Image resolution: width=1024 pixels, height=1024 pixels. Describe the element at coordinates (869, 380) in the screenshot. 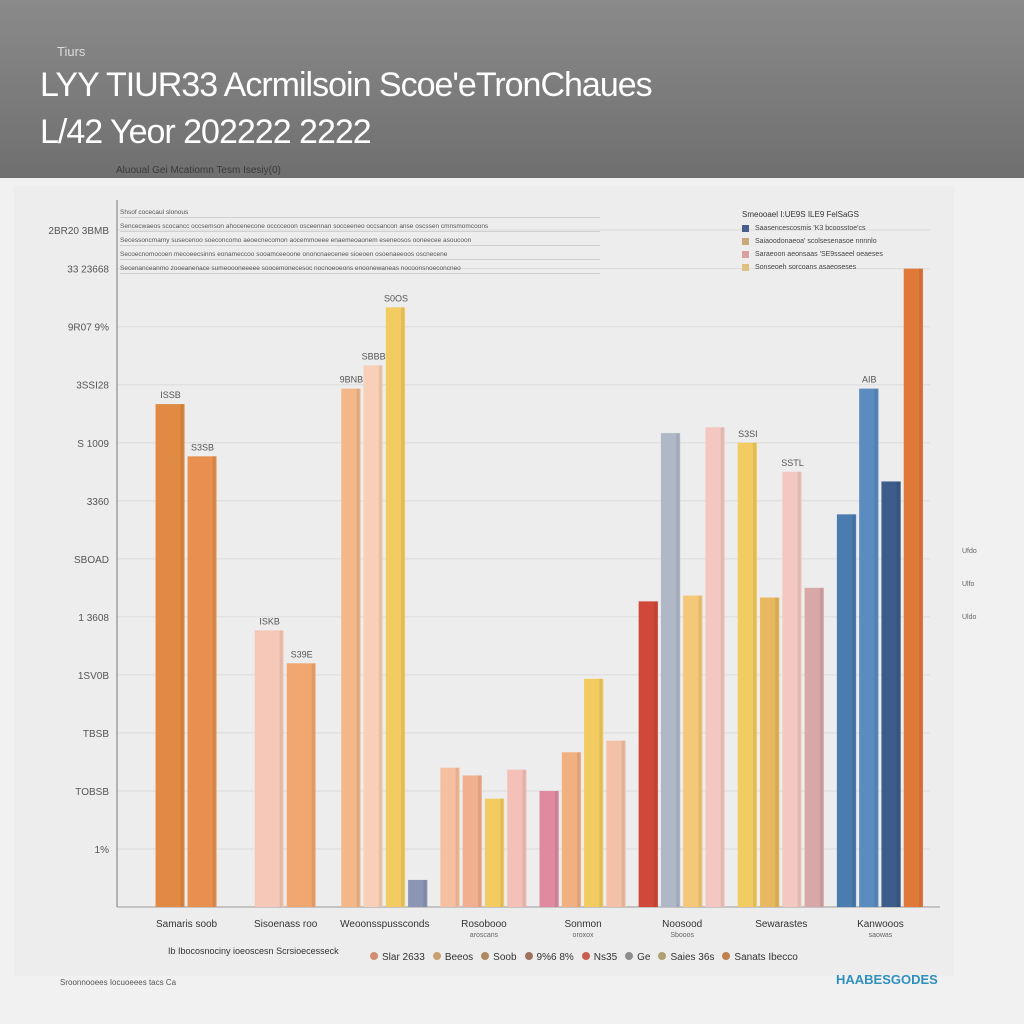

I see `bar-data-label: AIB` at that location.